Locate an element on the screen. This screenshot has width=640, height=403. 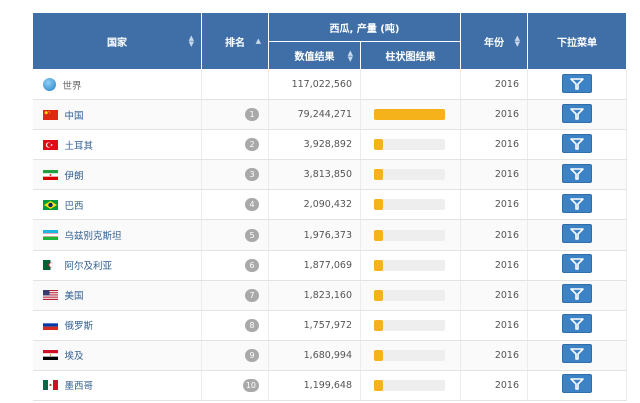
globe-icon is located at coordinates (49, 85).